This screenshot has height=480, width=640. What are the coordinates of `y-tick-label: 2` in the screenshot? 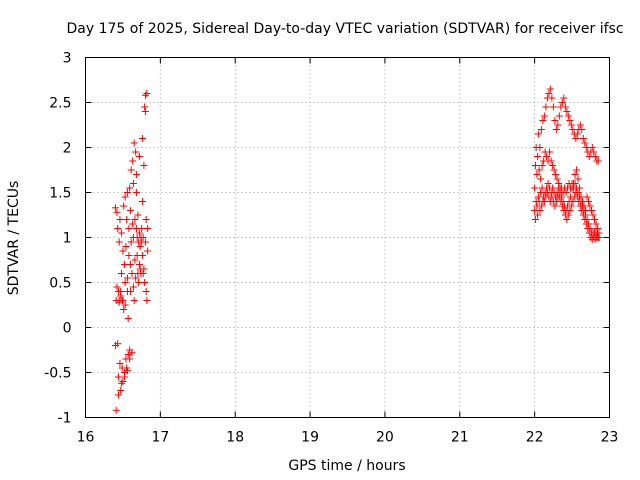 It's located at (67, 149).